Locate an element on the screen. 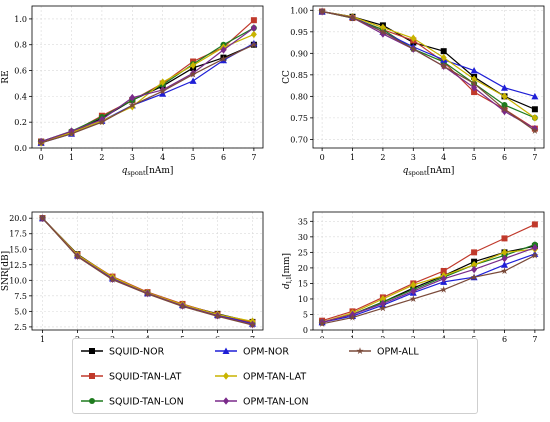 Image resolution: width=550 pixels, height=422 pixels. x-tick-label: 4 is located at coordinates (443, 157).